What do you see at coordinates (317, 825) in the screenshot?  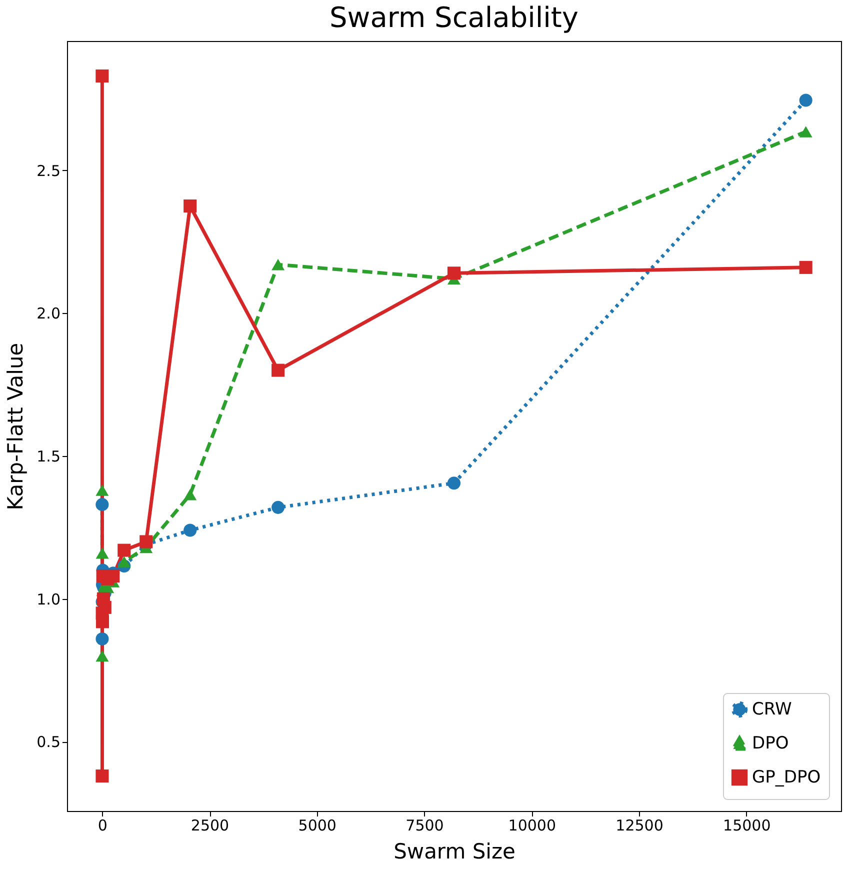 I see `x-tick-label: 5000` at bounding box center [317, 825].